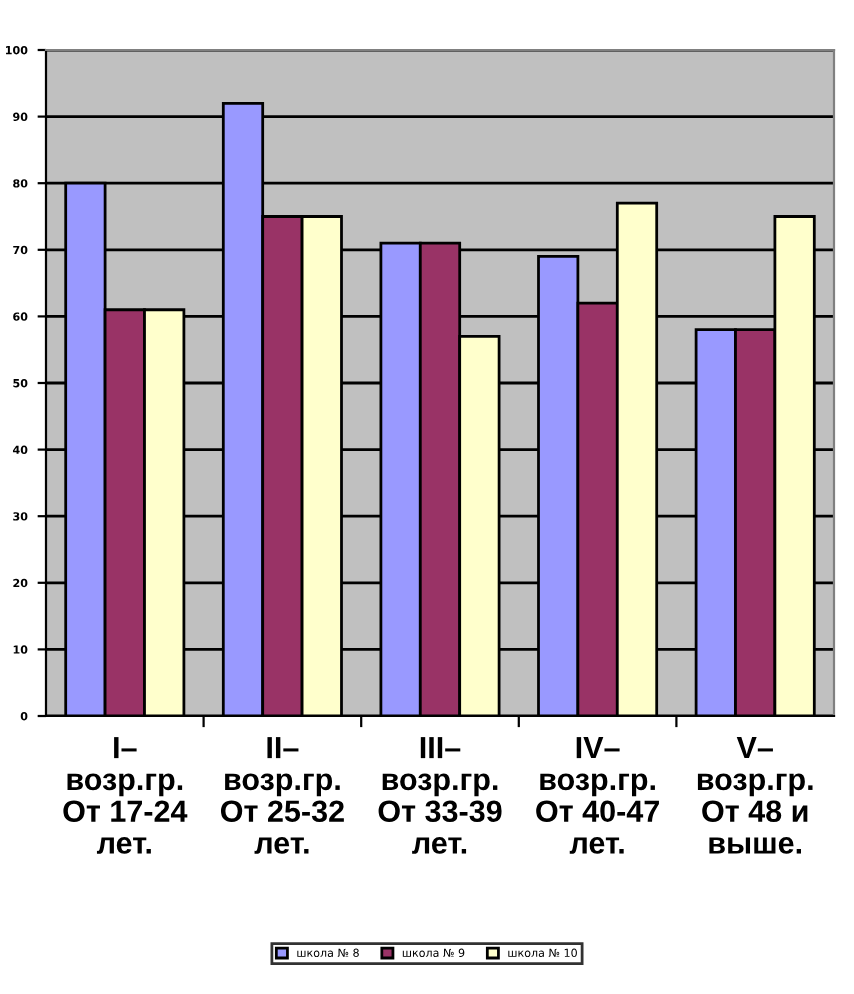 This screenshot has height=994, width=854. I want to click on x-tick-label: IV– возр.гр. От 40-47 лет., so click(597, 795).